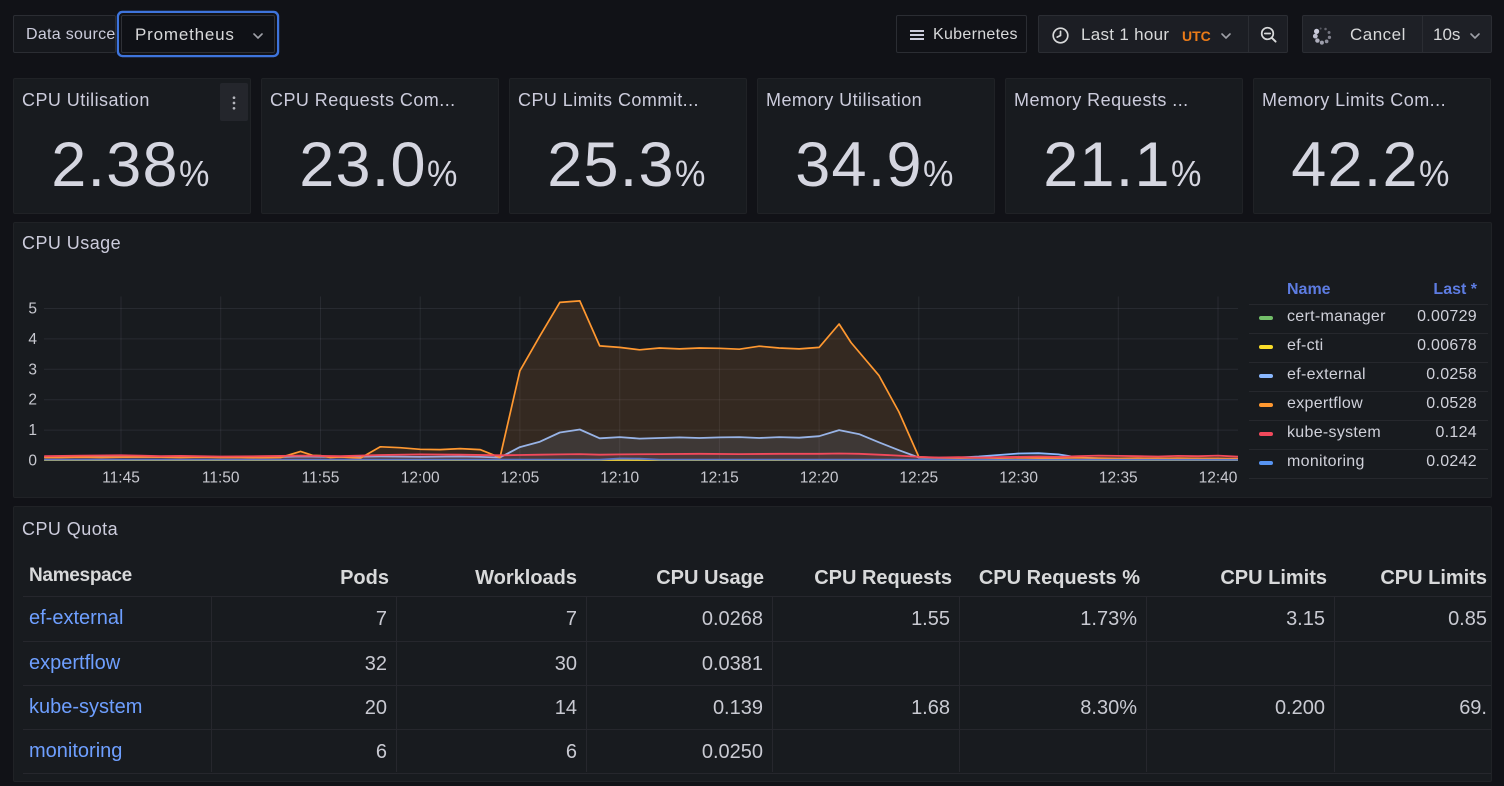 This screenshot has width=1504, height=786. Describe the element at coordinates (1018, 478) in the screenshot. I see `svg-text: 12:30` at that location.